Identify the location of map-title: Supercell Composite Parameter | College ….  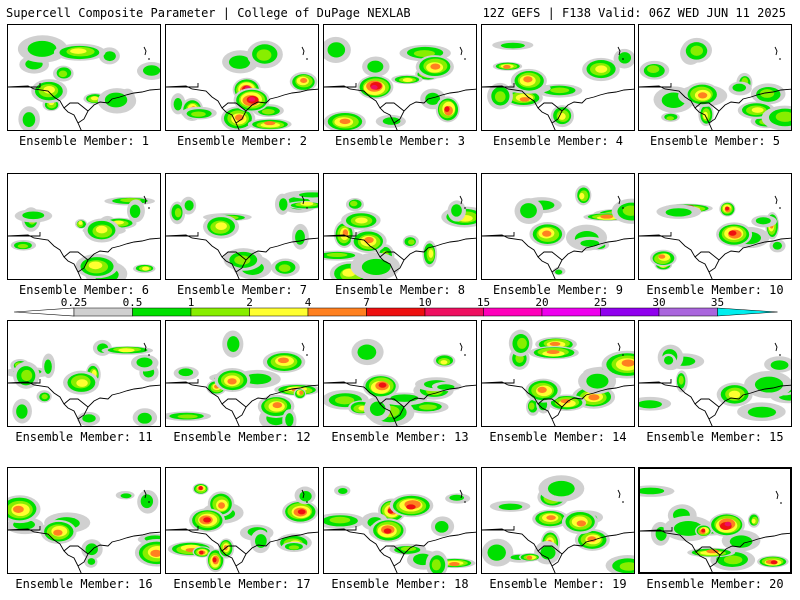
(208, 13).